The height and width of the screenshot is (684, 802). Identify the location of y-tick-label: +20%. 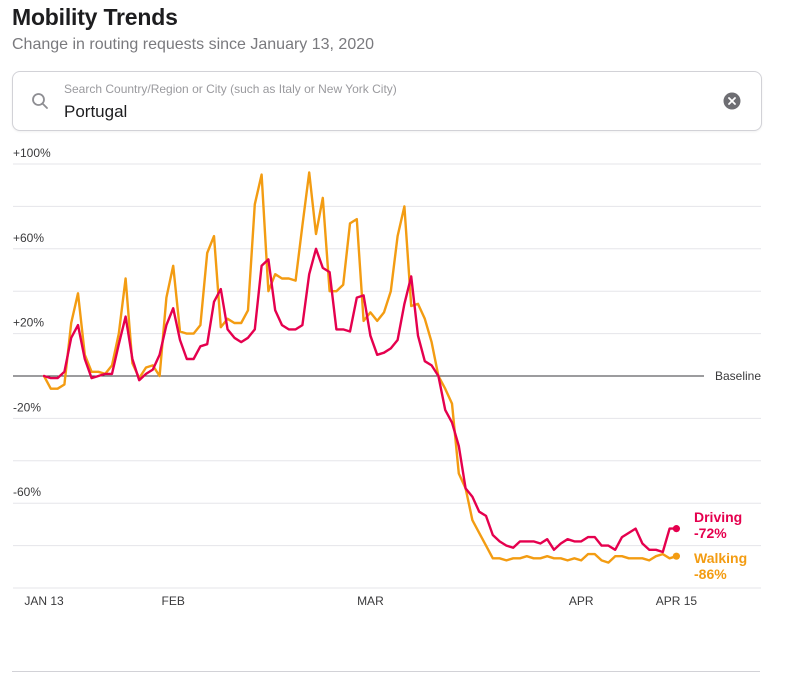
(28, 323).